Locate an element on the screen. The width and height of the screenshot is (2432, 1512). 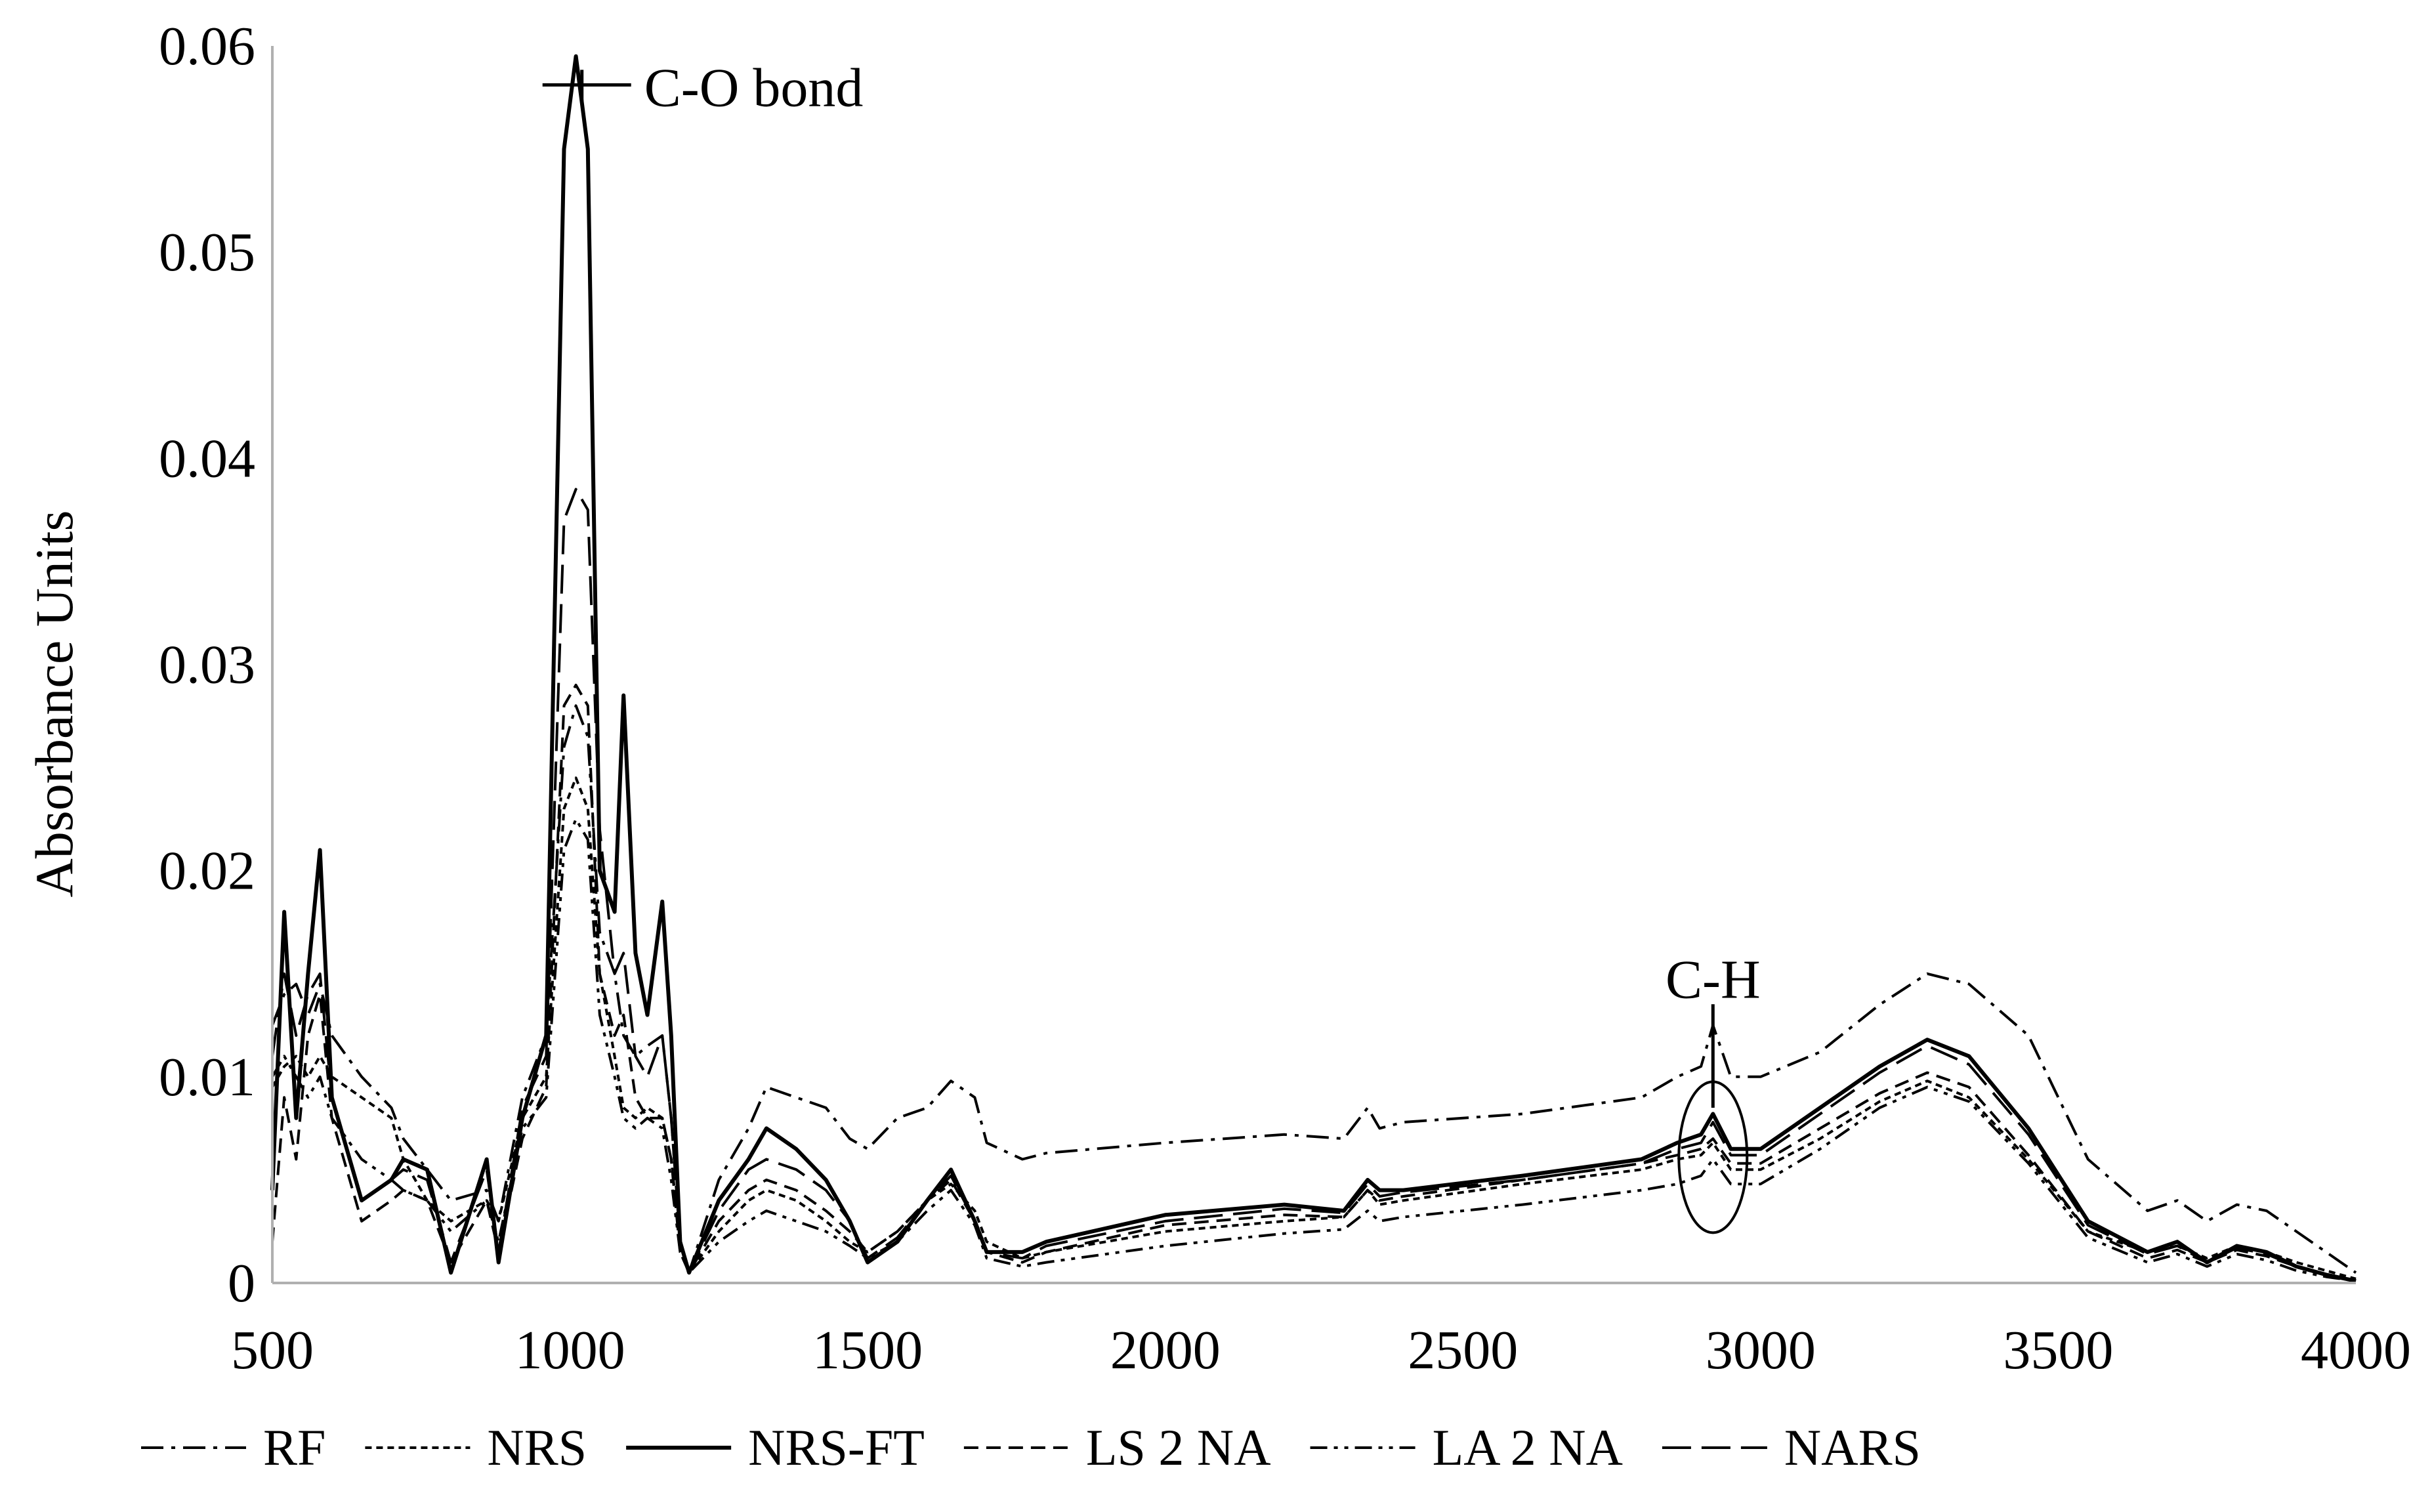
annotation-c-o-bond: C-O bond is located at coordinates (754, 87).